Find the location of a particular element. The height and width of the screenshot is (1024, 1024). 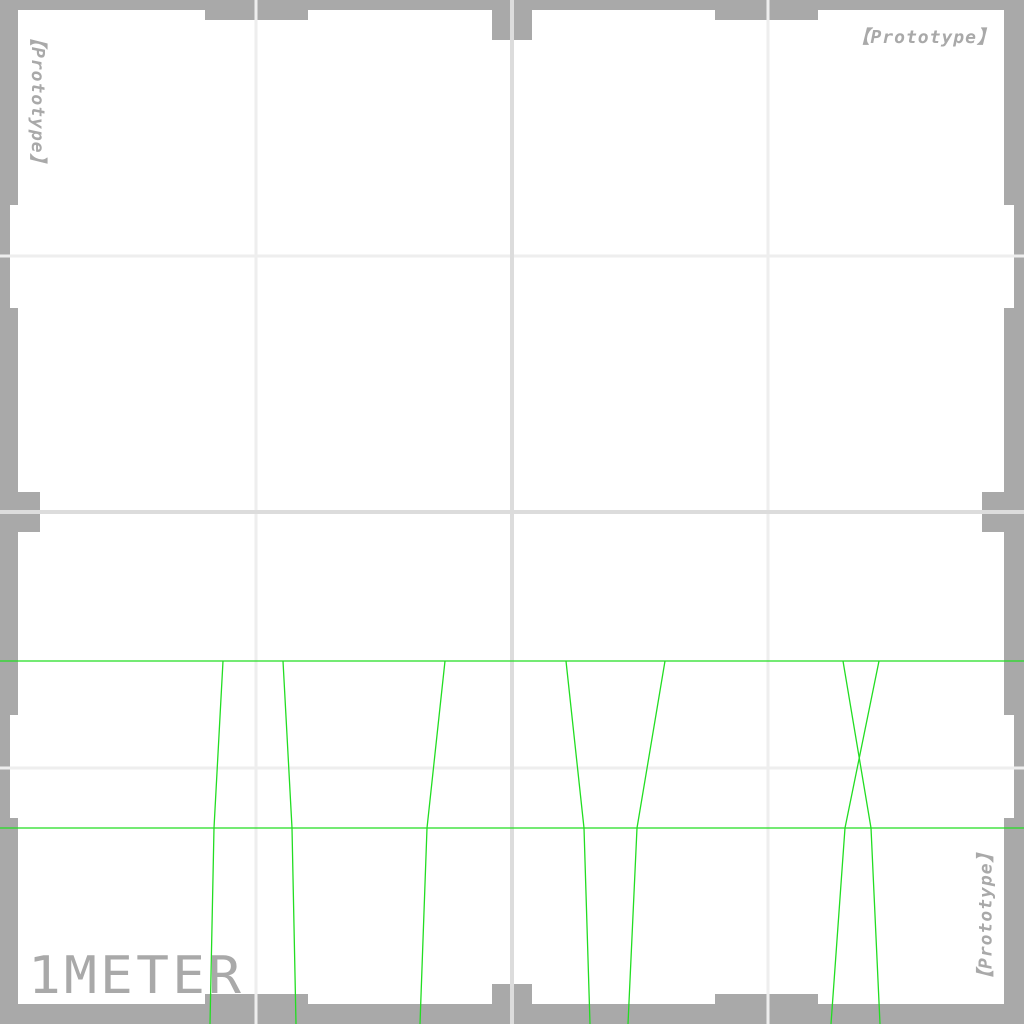

scale-label: 1METER is located at coordinates (136, 976).